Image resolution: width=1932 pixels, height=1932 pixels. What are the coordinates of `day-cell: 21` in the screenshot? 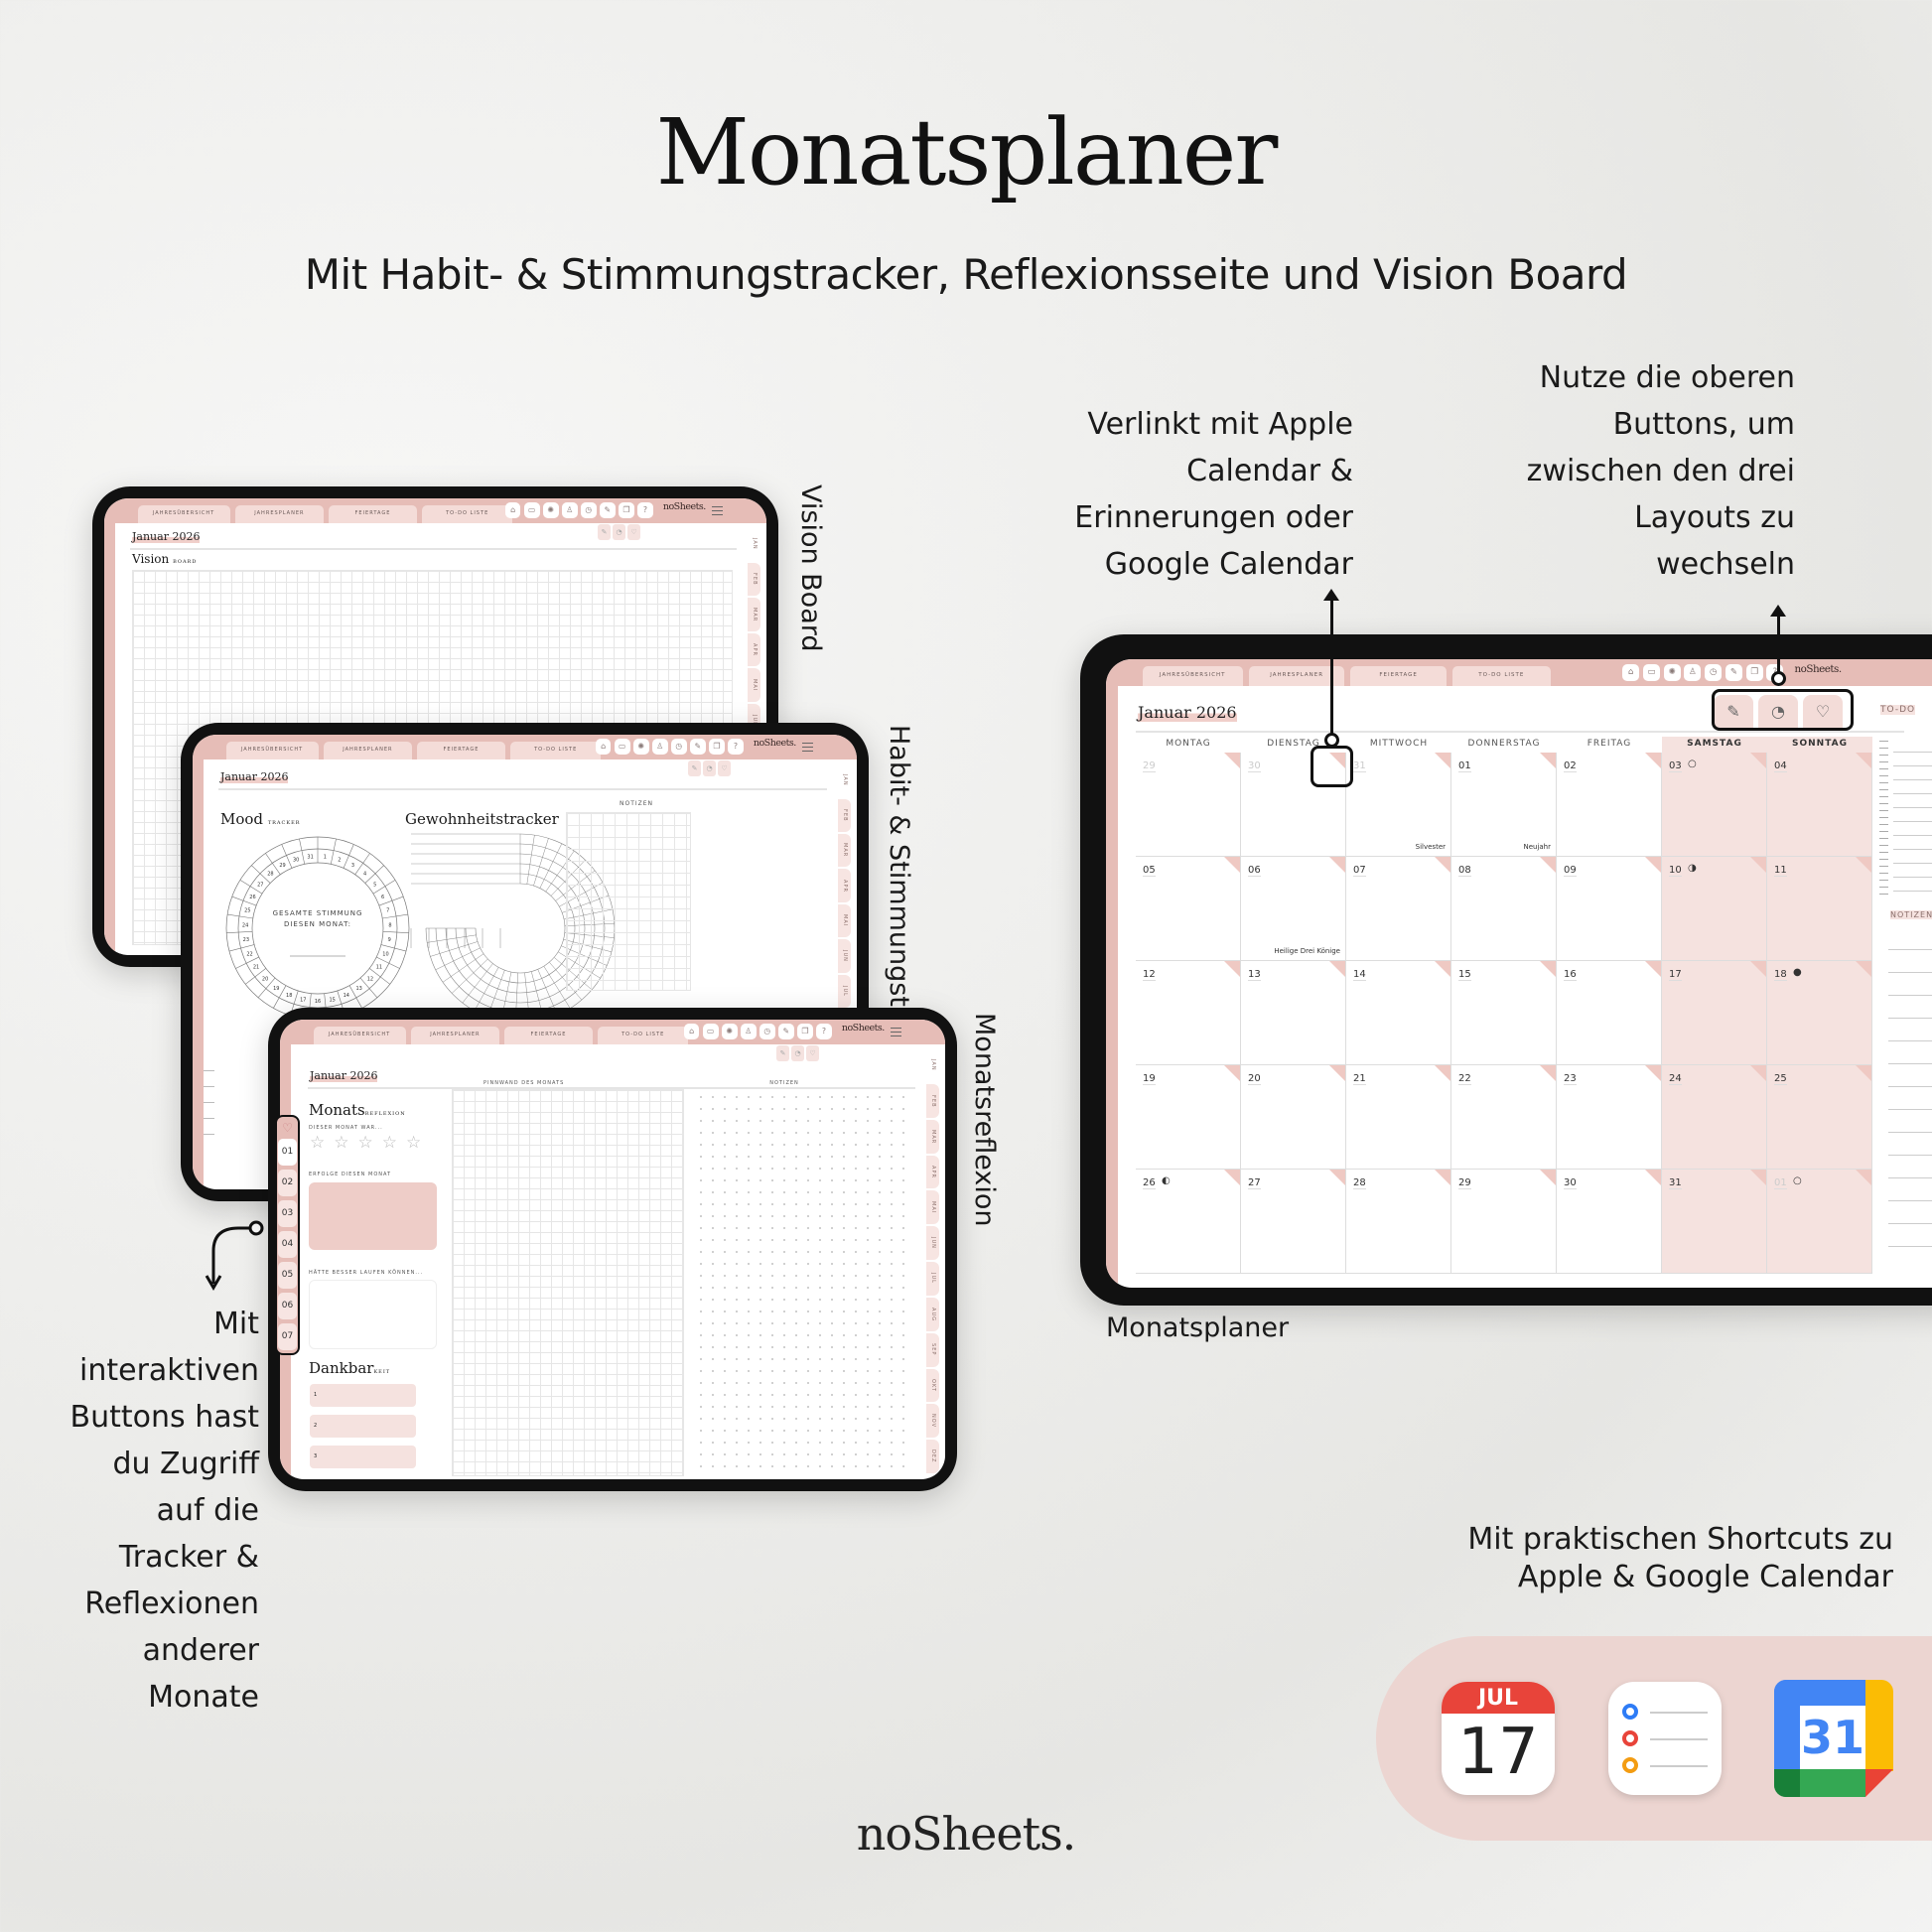 It's located at (1398, 1117).